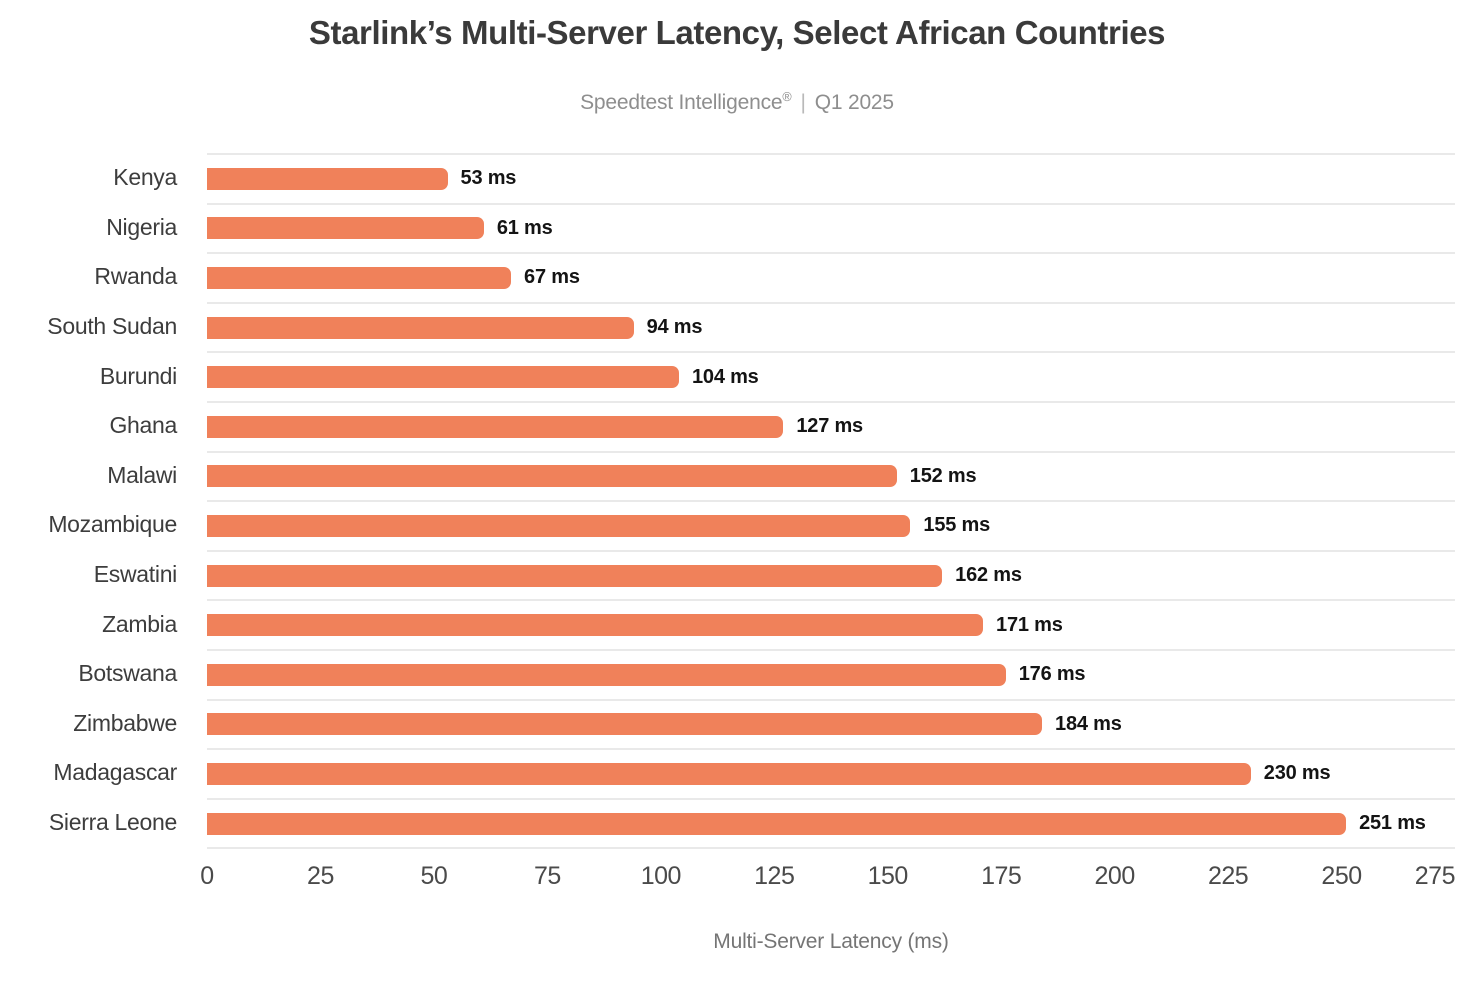 The height and width of the screenshot is (1000, 1474). What do you see at coordinates (141, 226) in the screenshot?
I see `category-label: Nigeria` at bounding box center [141, 226].